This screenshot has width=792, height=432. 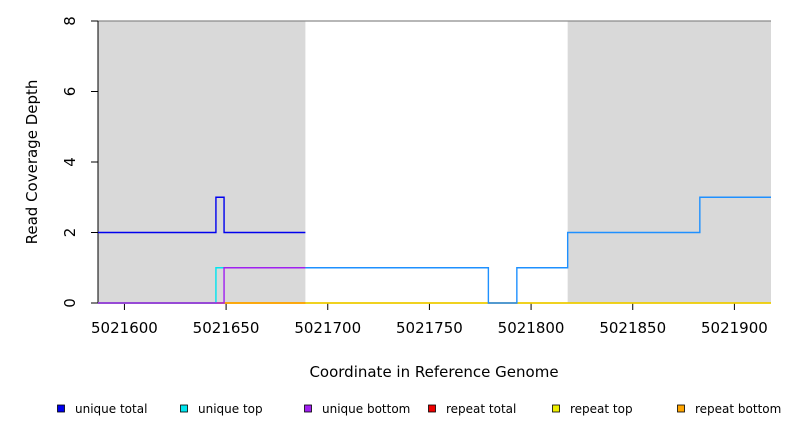 What do you see at coordinates (531, 328) in the screenshot?
I see `x-tick-label: 5021800` at bounding box center [531, 328].